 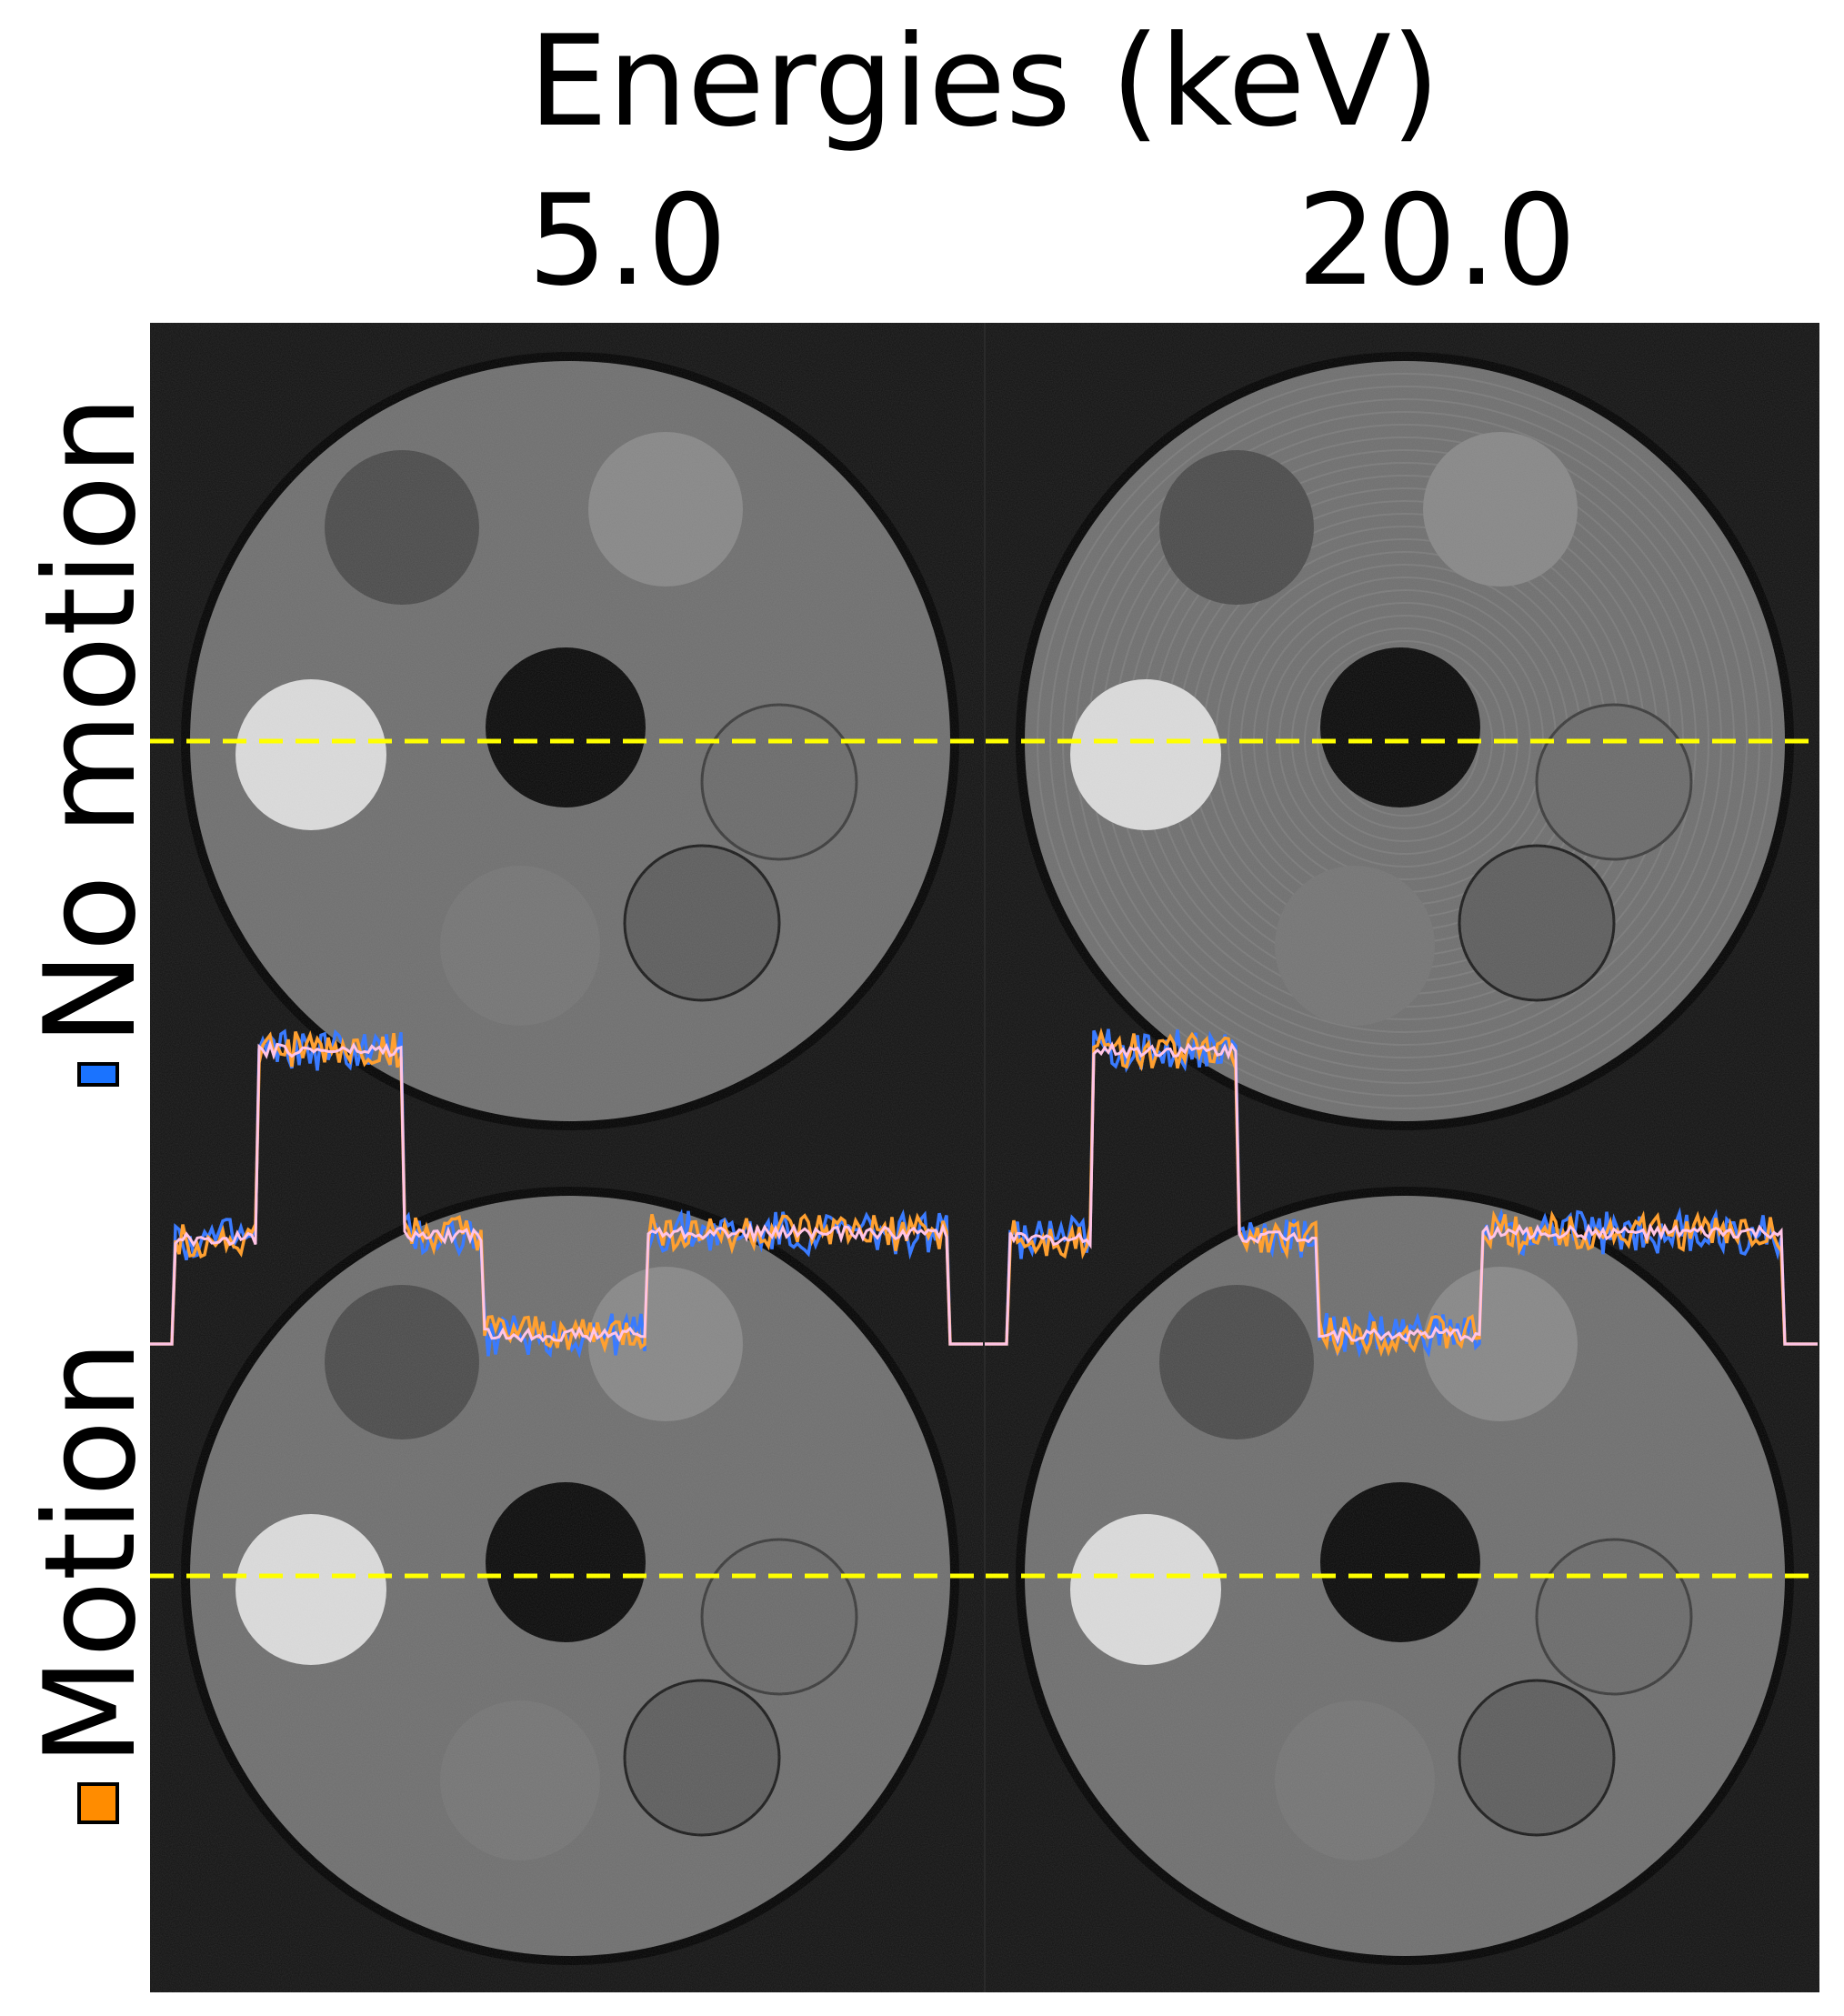 I want to click on motion-profile, so click(x=566, y=1192).